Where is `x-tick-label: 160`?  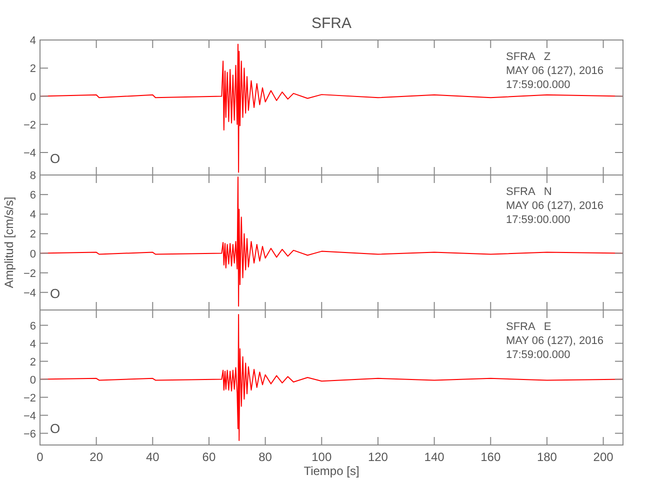 x-tick-label: 160 is located at coordinates (490, 457).